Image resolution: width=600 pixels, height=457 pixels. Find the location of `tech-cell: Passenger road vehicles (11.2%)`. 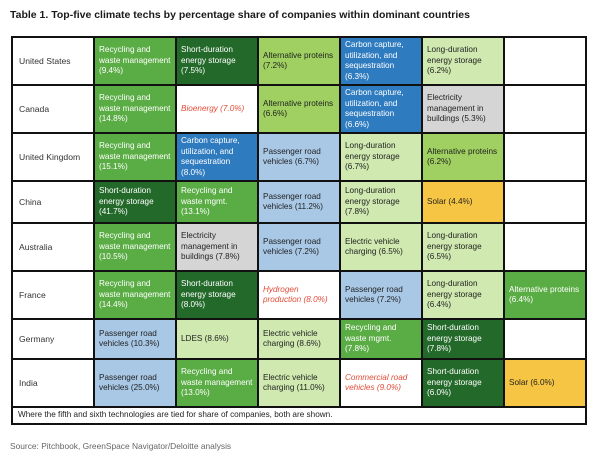

tech-cell: Passenger road vehicles (11.2%) is located at coordinates (299, 202).